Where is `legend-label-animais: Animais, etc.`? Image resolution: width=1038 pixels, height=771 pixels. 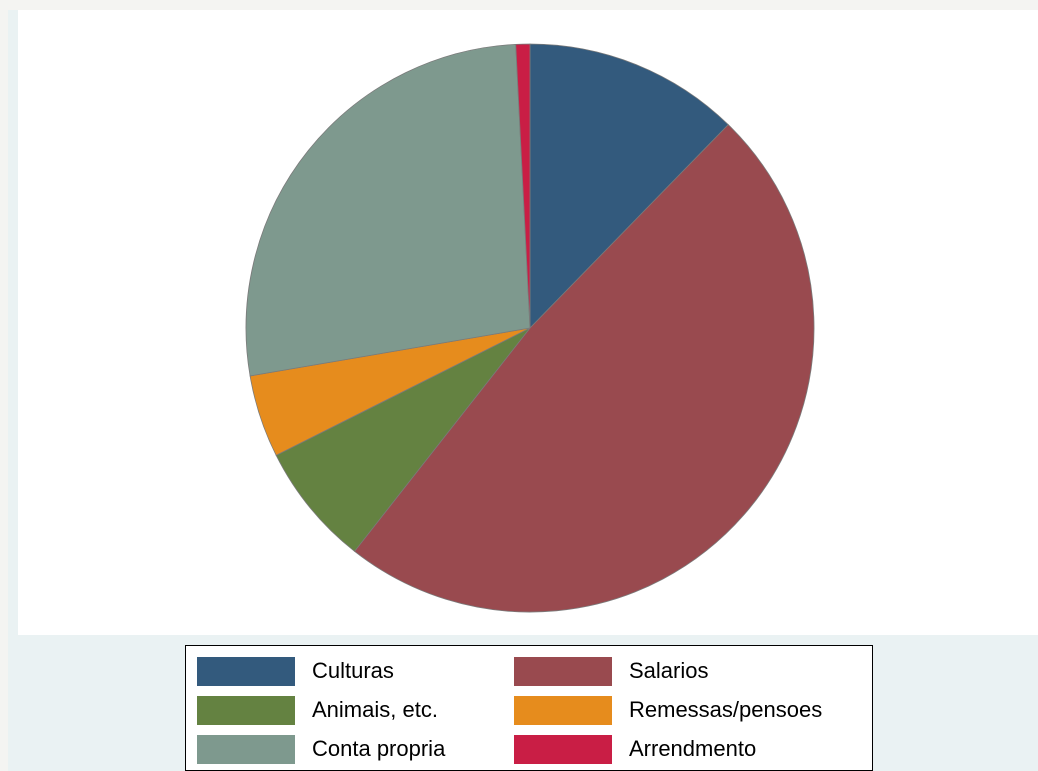
legend-label-animais: Animais, etc. is located at coordinates (375, 709).